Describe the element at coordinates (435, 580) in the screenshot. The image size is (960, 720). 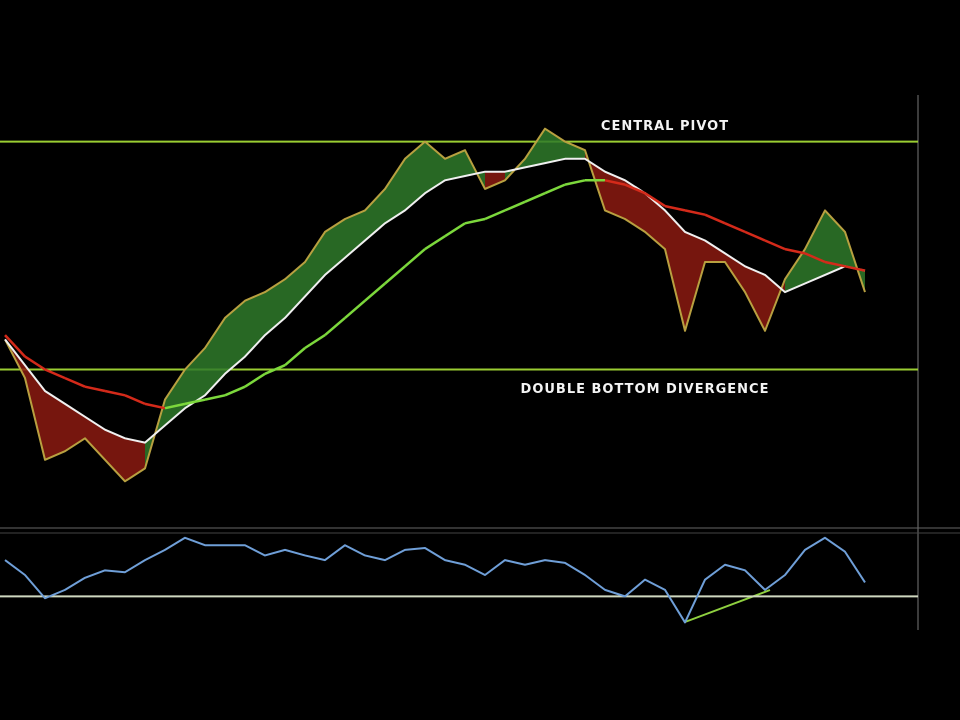
I see `series-line` at that location.